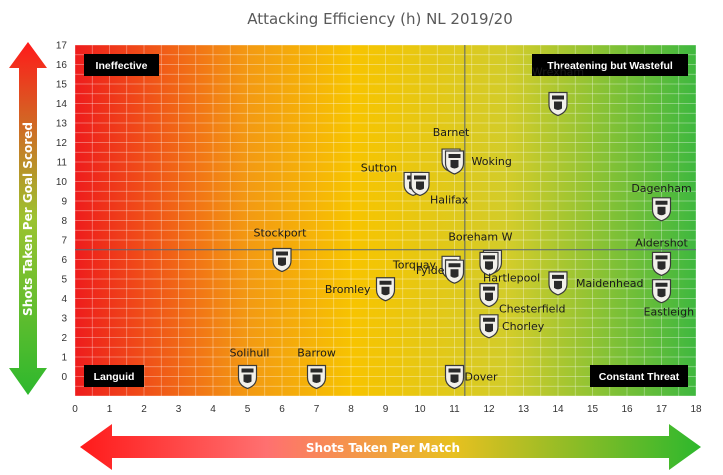 This screenshot has height=475, width=723. What do you see at coordinates (524, 409) in the screenshot?
I see `x-tick-label: 13` at bounding box center [524, 409].